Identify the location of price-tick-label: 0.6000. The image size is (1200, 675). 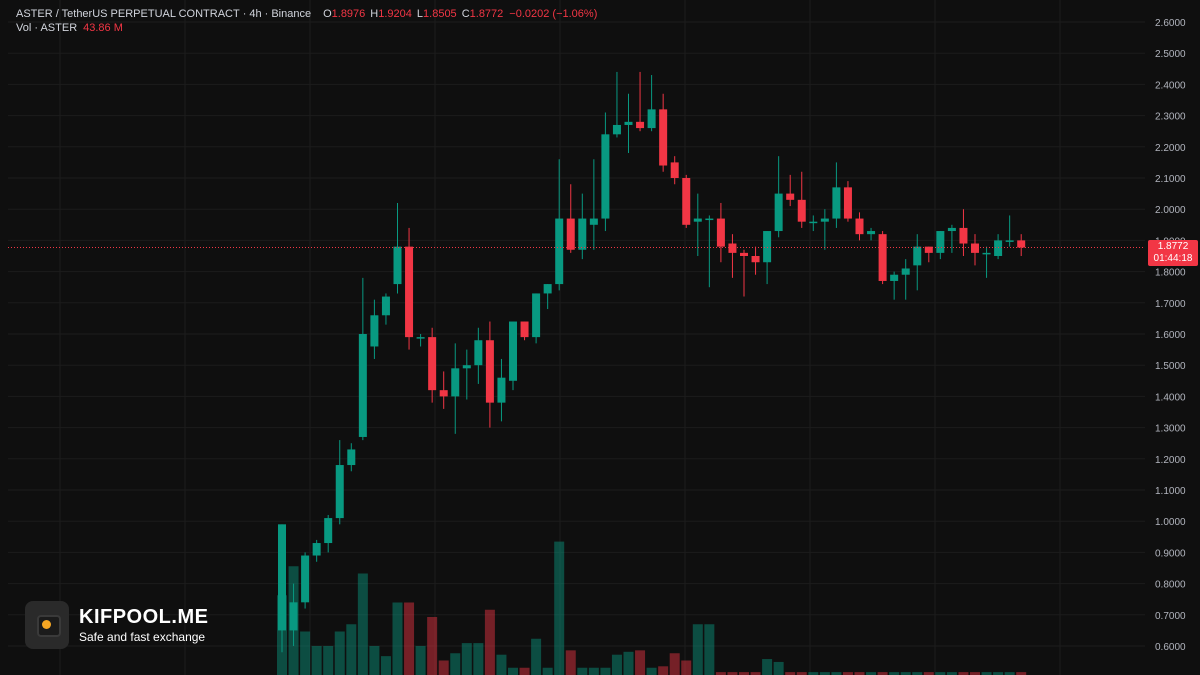
(1170, 647).